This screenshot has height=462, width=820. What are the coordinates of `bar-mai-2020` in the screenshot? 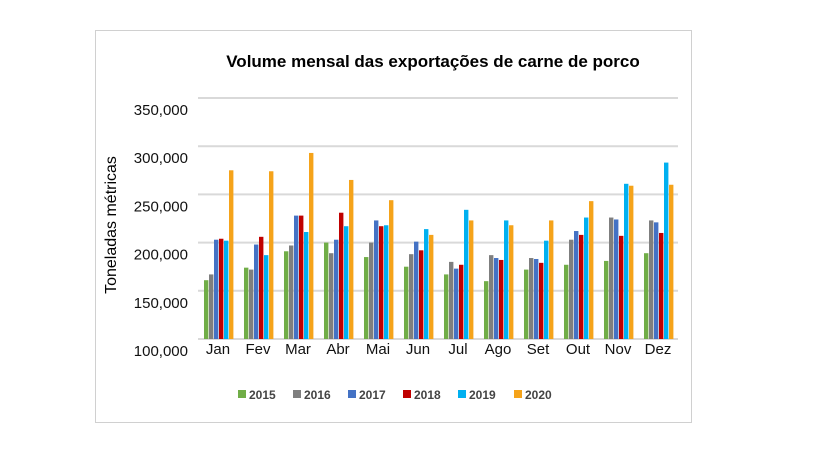 It's located at (391, 269).